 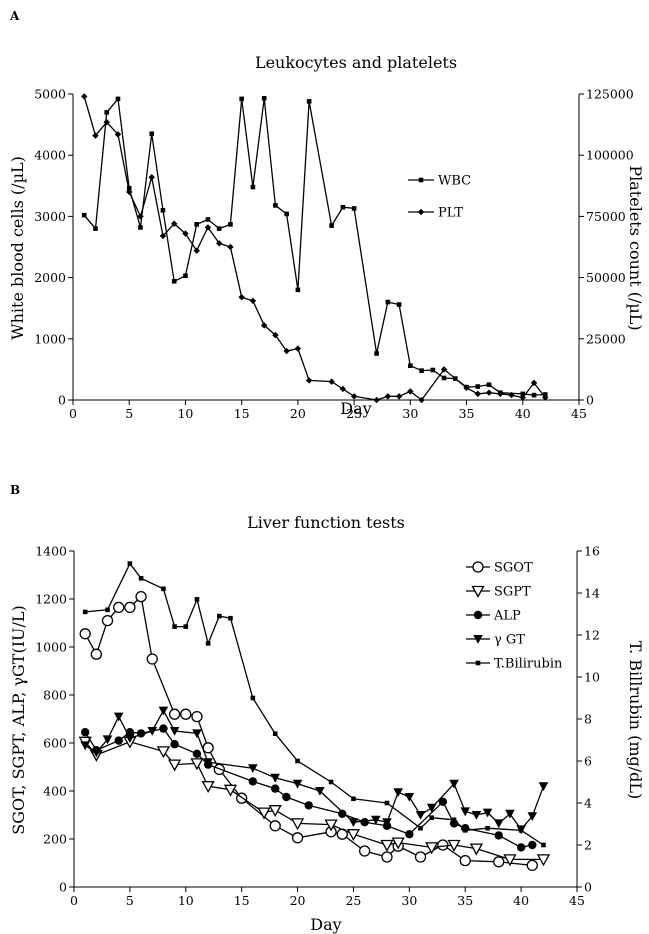 I want to click on y2-tick-label: 14, so click(x=592, y=593).